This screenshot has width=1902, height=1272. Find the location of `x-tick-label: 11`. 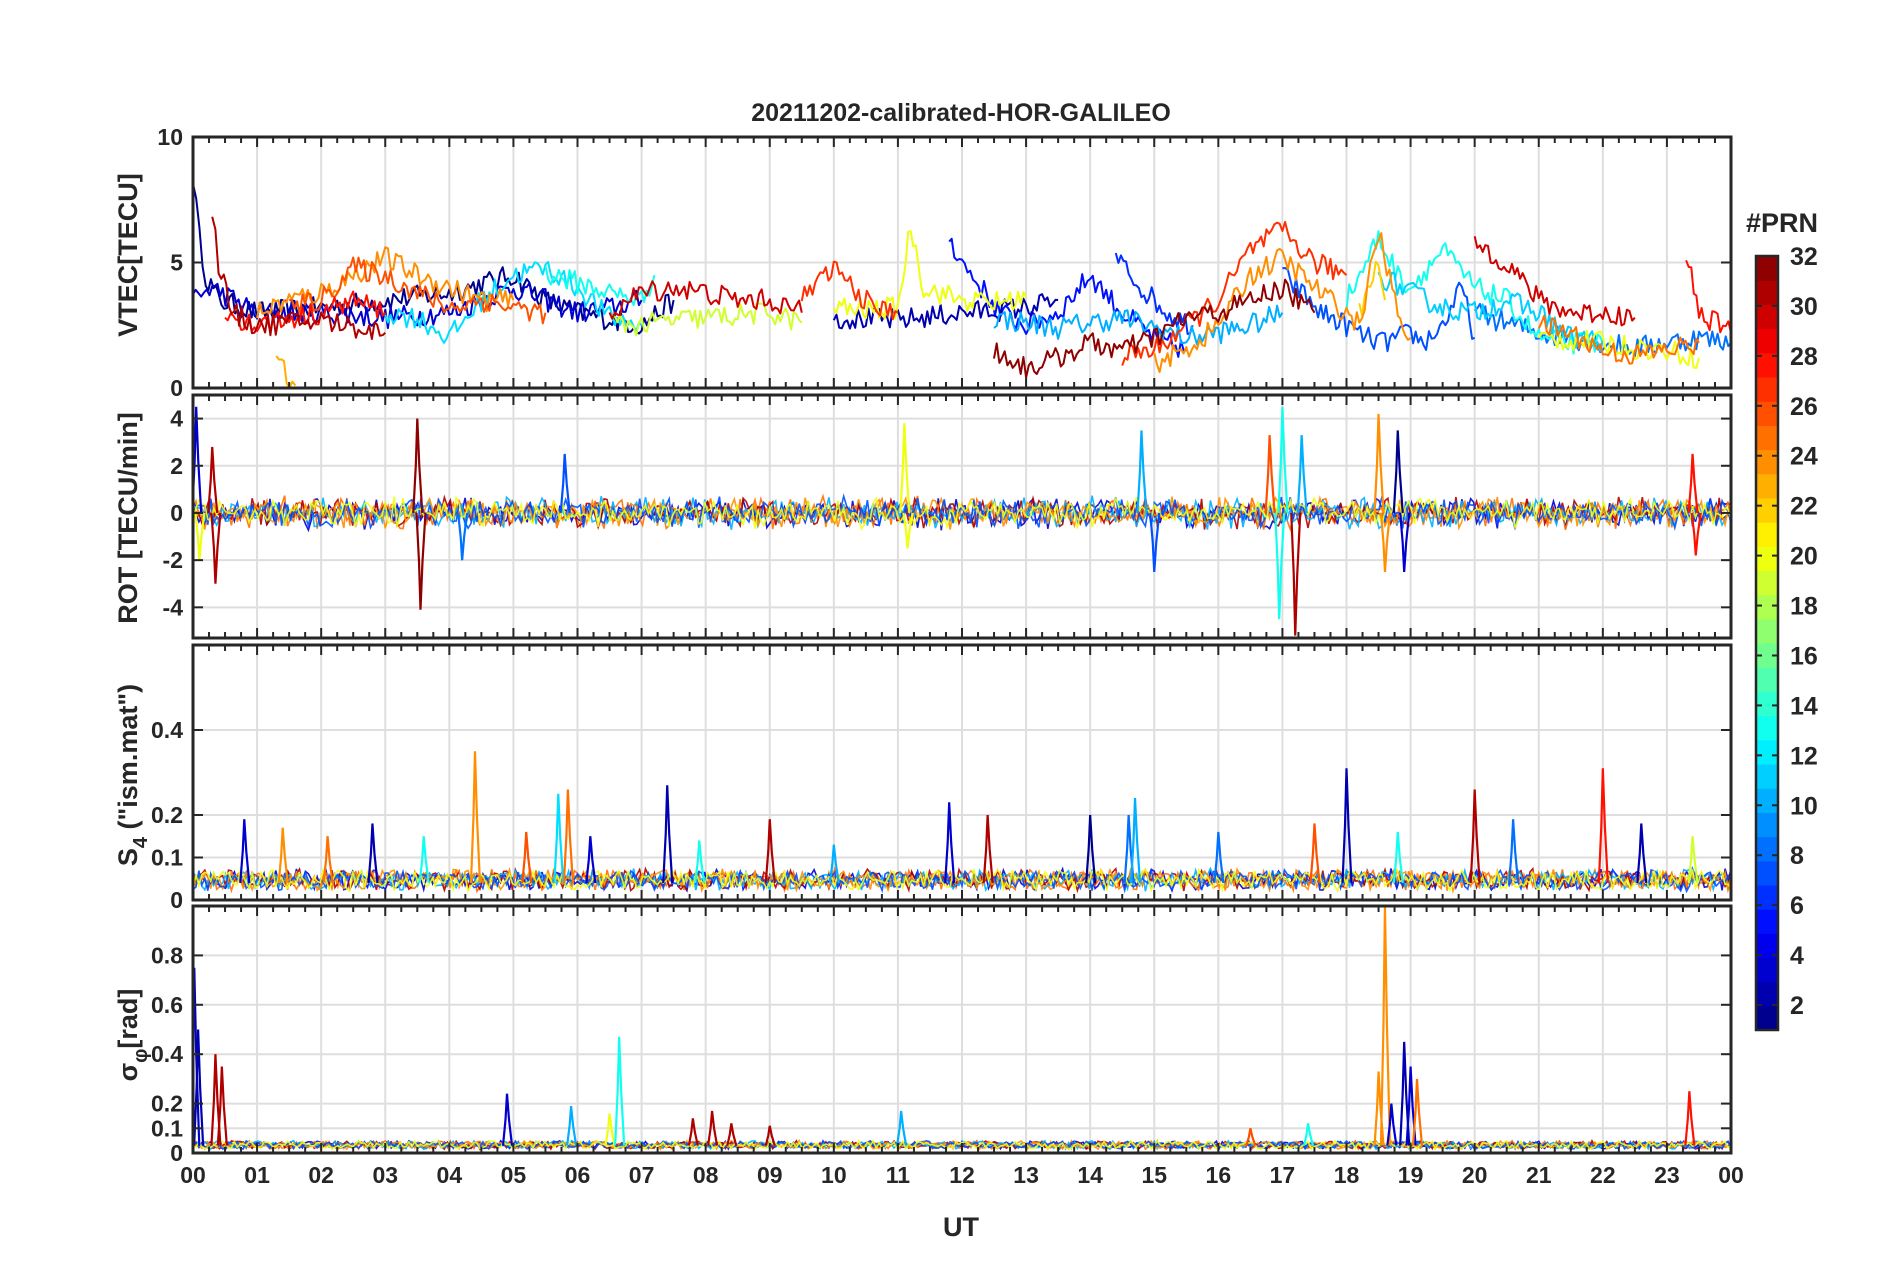

x-tick-label: 11 is located at coordinates (898, 1175).